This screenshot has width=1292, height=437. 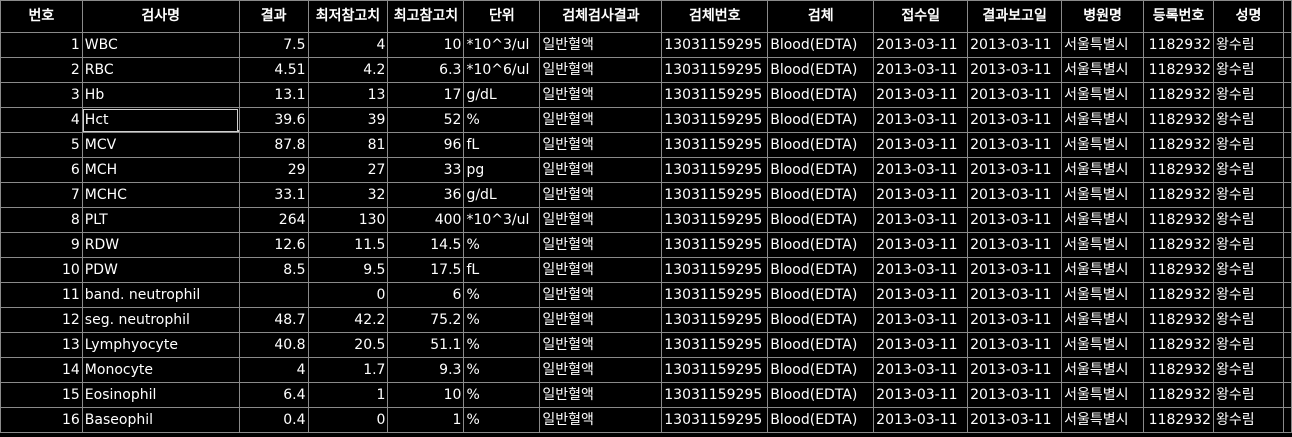 I want to click on cell-row-number: 3, so click(x=41, y=95).